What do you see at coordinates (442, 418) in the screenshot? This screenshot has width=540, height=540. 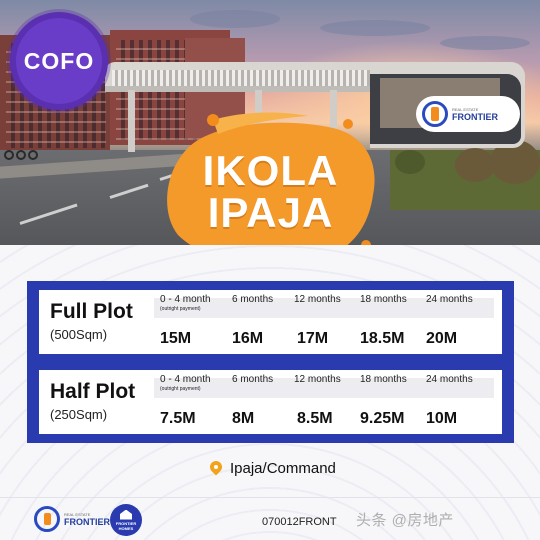 I see `price-value: 10M` at bounding box center [442, 418].